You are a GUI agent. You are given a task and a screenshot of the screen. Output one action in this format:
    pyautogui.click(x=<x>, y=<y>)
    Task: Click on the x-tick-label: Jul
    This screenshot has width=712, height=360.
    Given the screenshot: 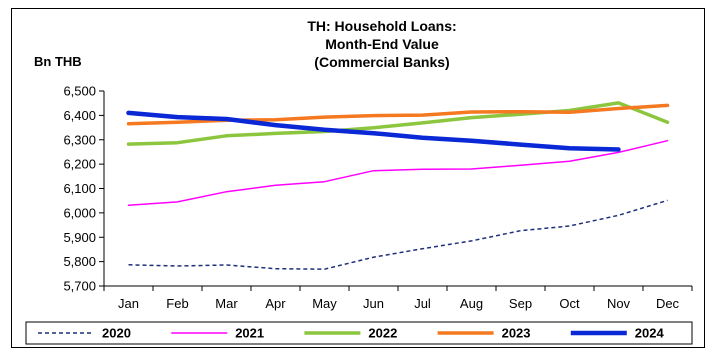 What is the action you would take?
    pyautogui.click(x=422, y=303)
    